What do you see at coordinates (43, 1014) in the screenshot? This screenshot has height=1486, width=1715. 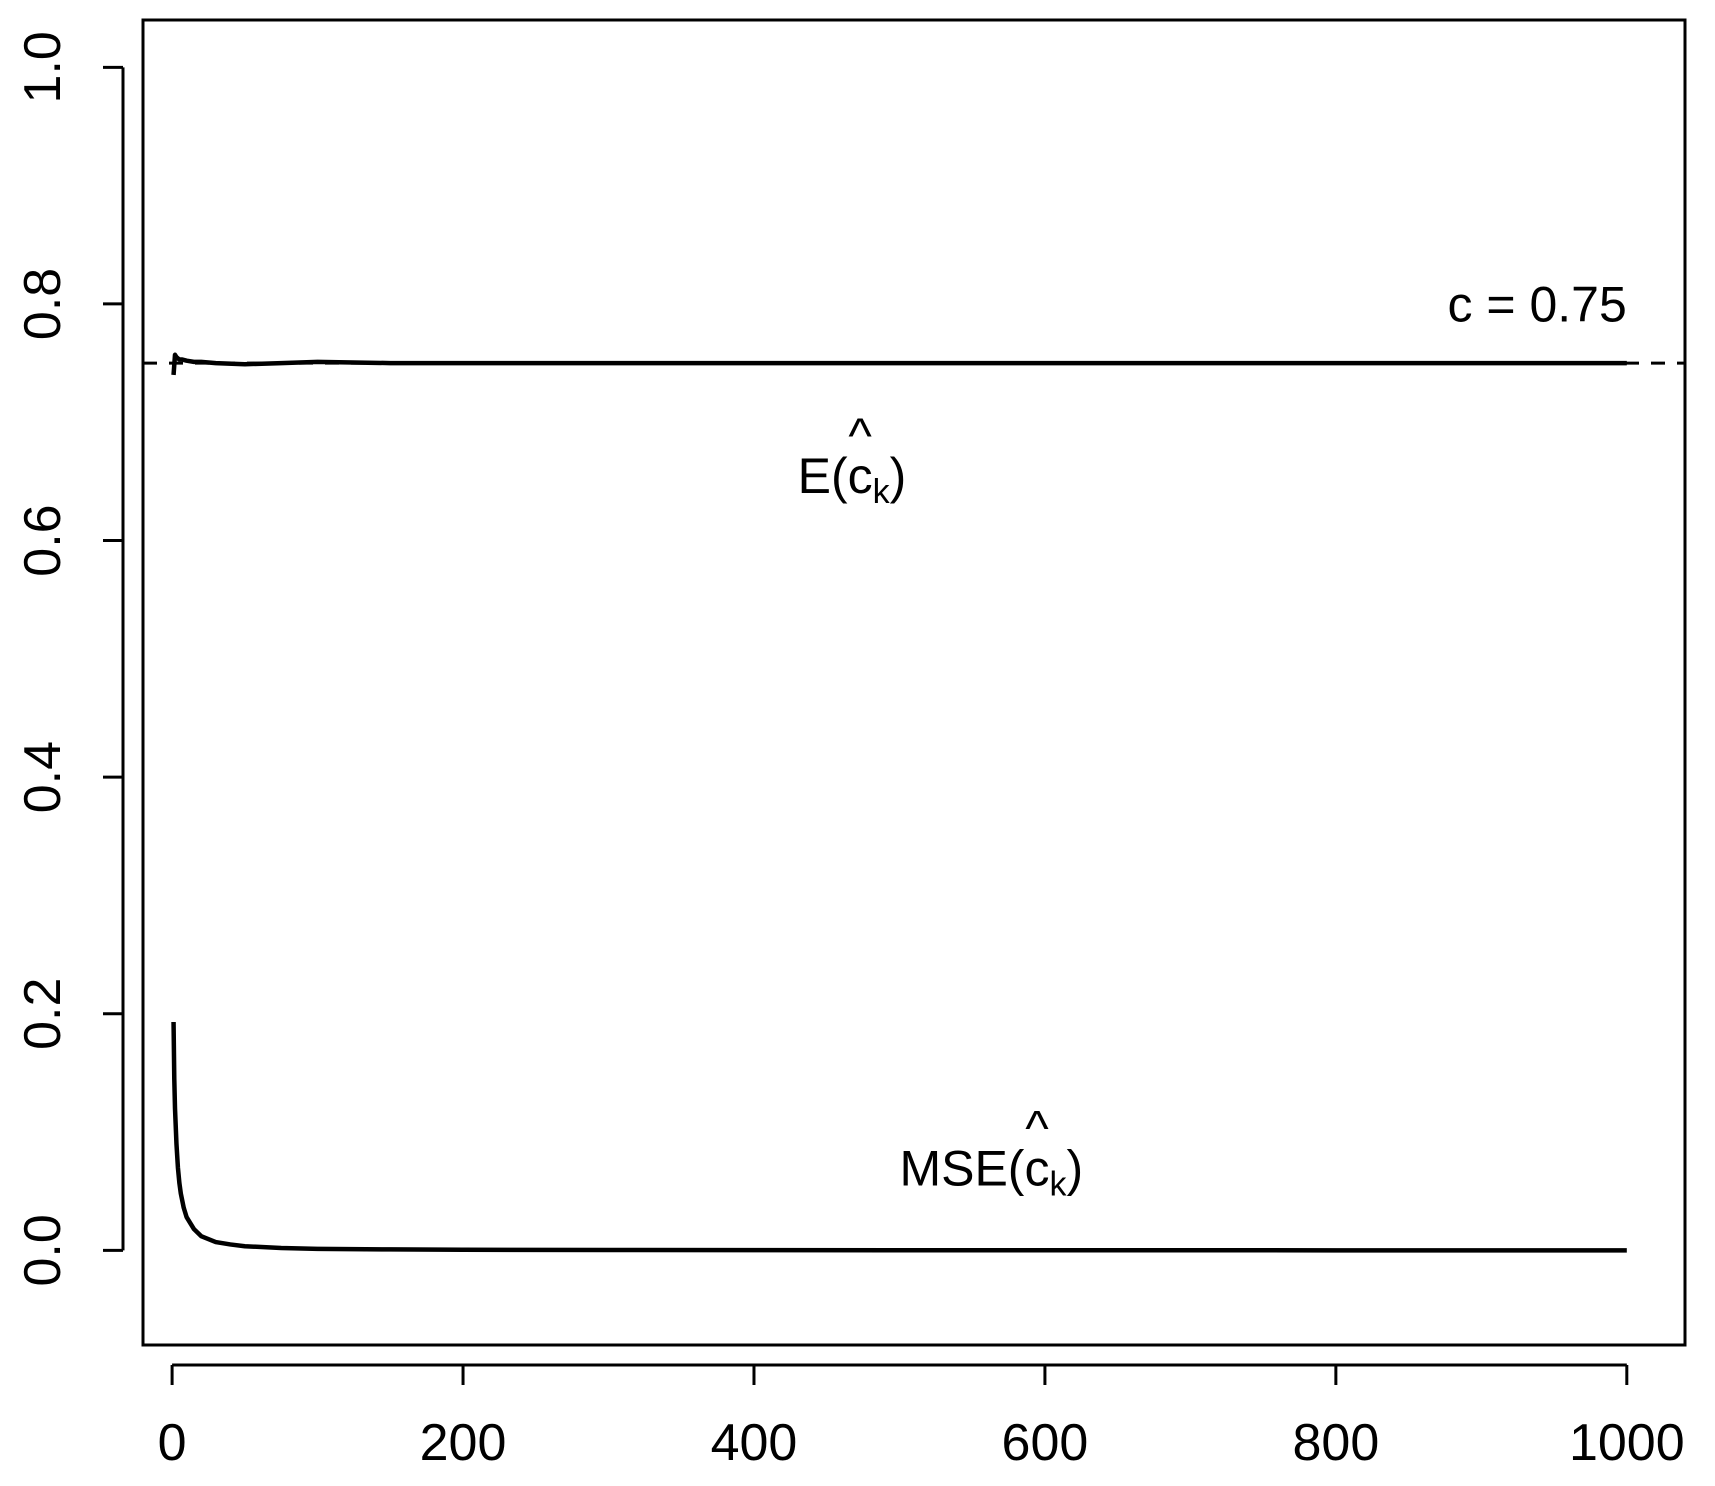 I see `y-tick-label: 0.2` at bounding box center [43, 1014].